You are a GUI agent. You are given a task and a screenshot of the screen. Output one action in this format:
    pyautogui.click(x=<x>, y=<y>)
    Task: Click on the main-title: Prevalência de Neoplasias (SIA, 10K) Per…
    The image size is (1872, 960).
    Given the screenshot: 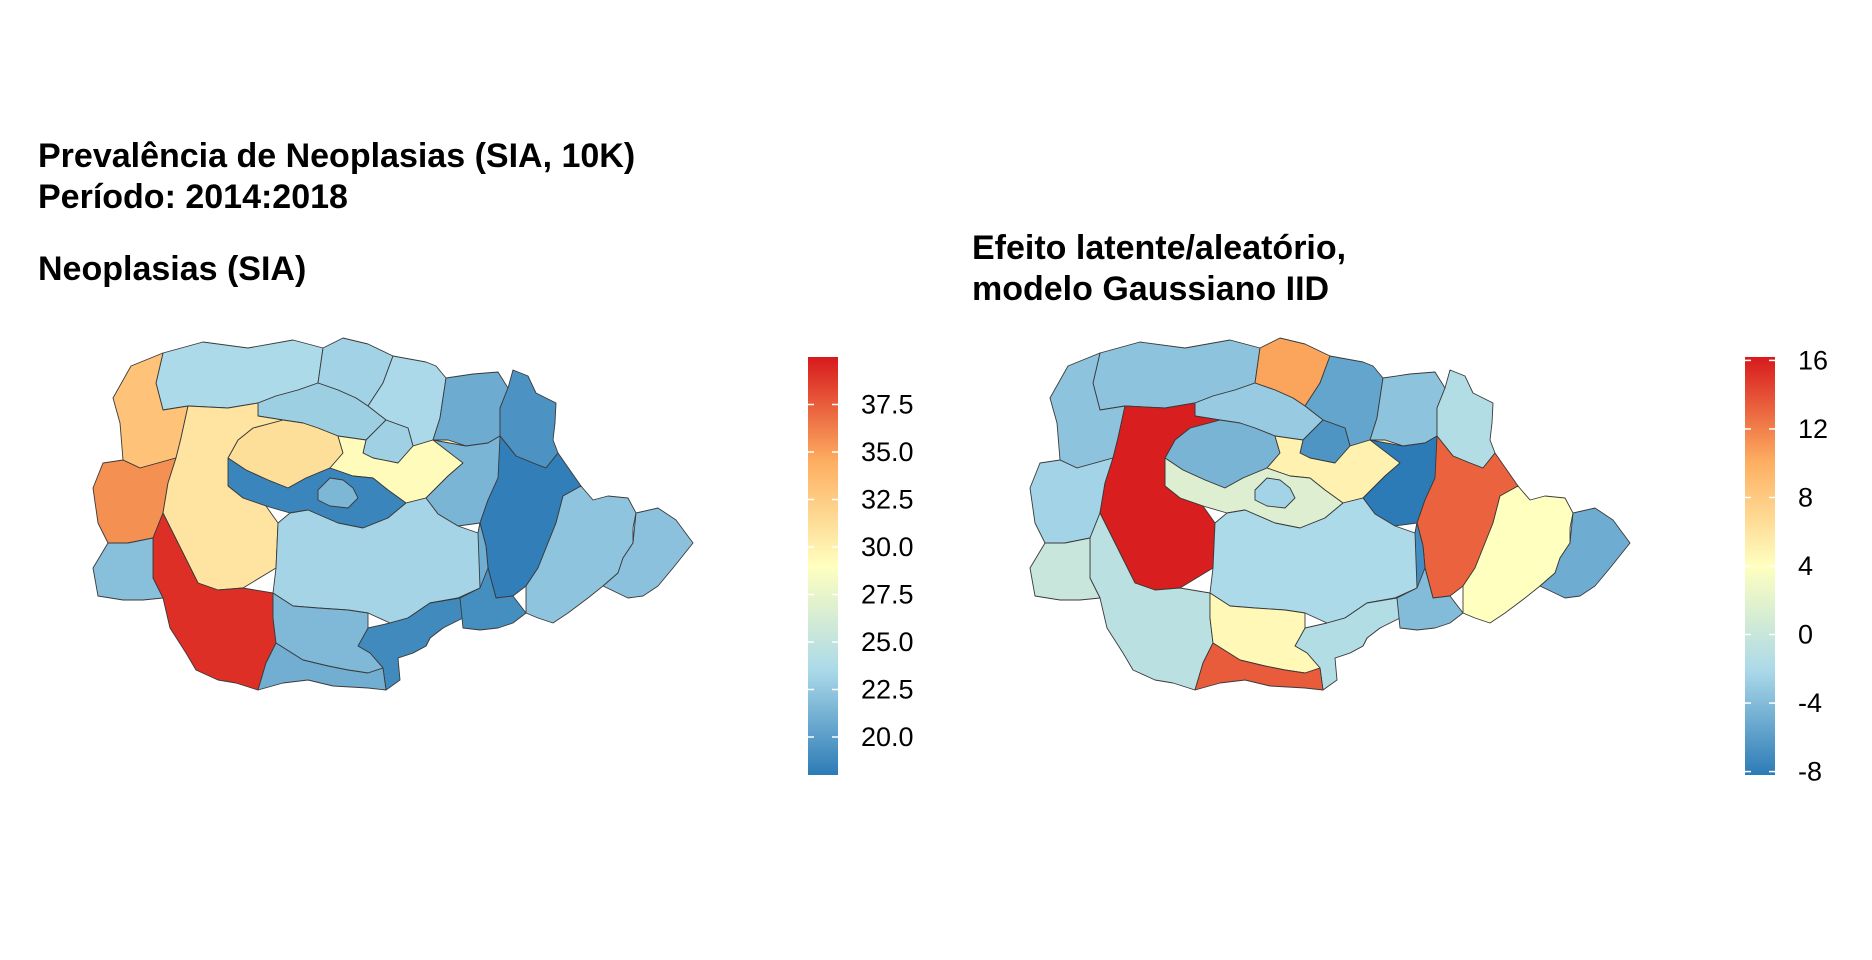 What is the action you would take?
    pyautogui.click(x=336, y=177)
    